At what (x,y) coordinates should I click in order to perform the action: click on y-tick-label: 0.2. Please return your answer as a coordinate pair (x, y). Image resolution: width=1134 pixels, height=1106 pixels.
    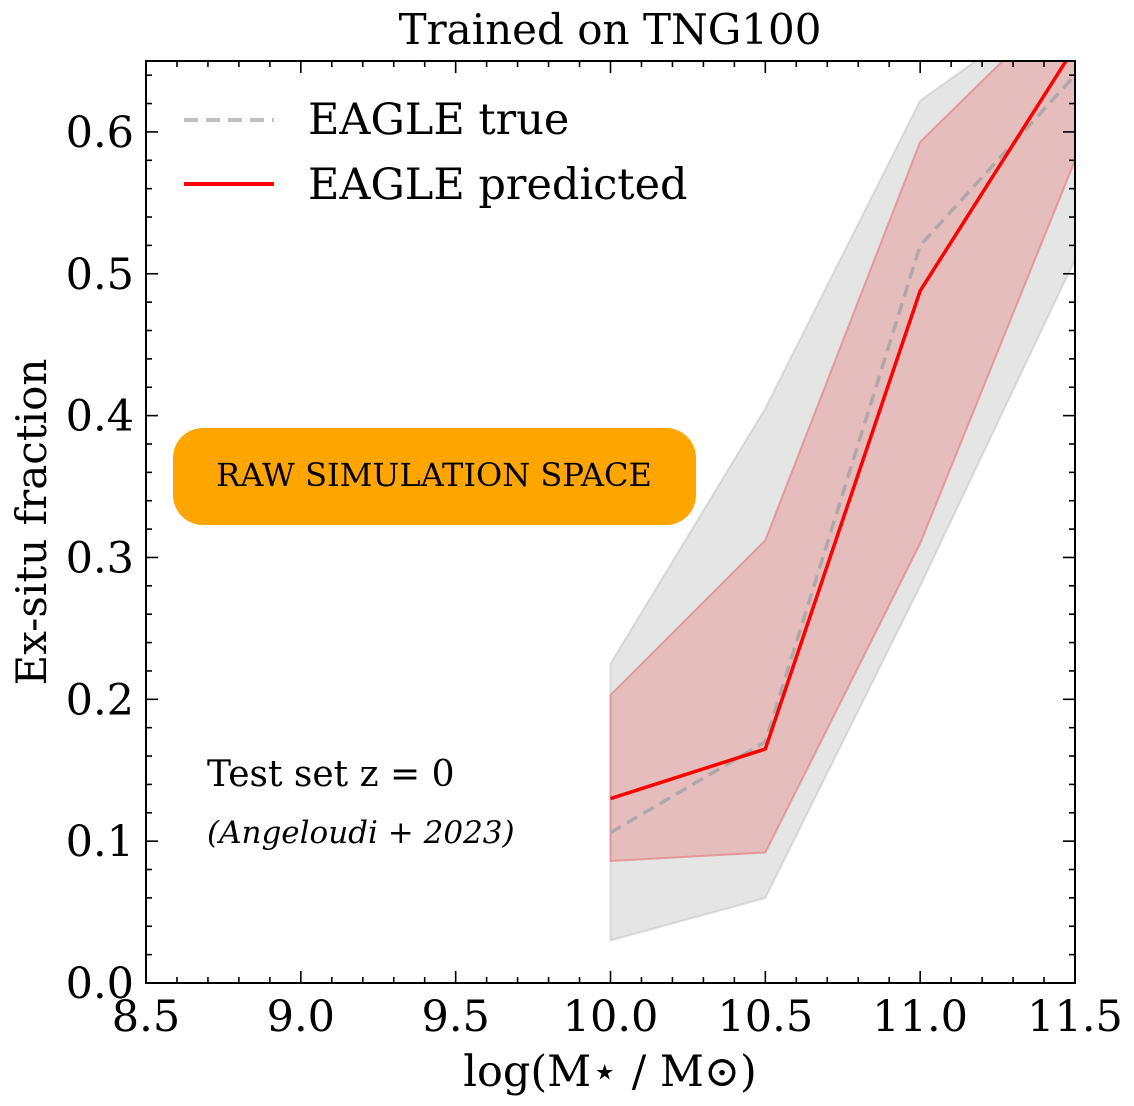
    Looking at the image, I should click on (100, 700).